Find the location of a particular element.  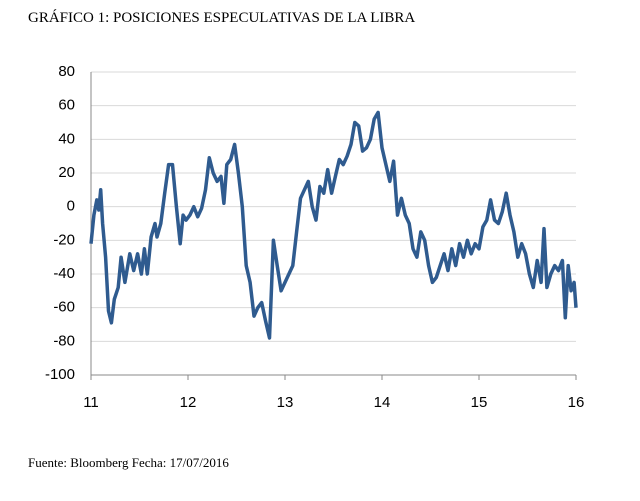

x-tick-label: 15 is located at coordinates (479, 402).